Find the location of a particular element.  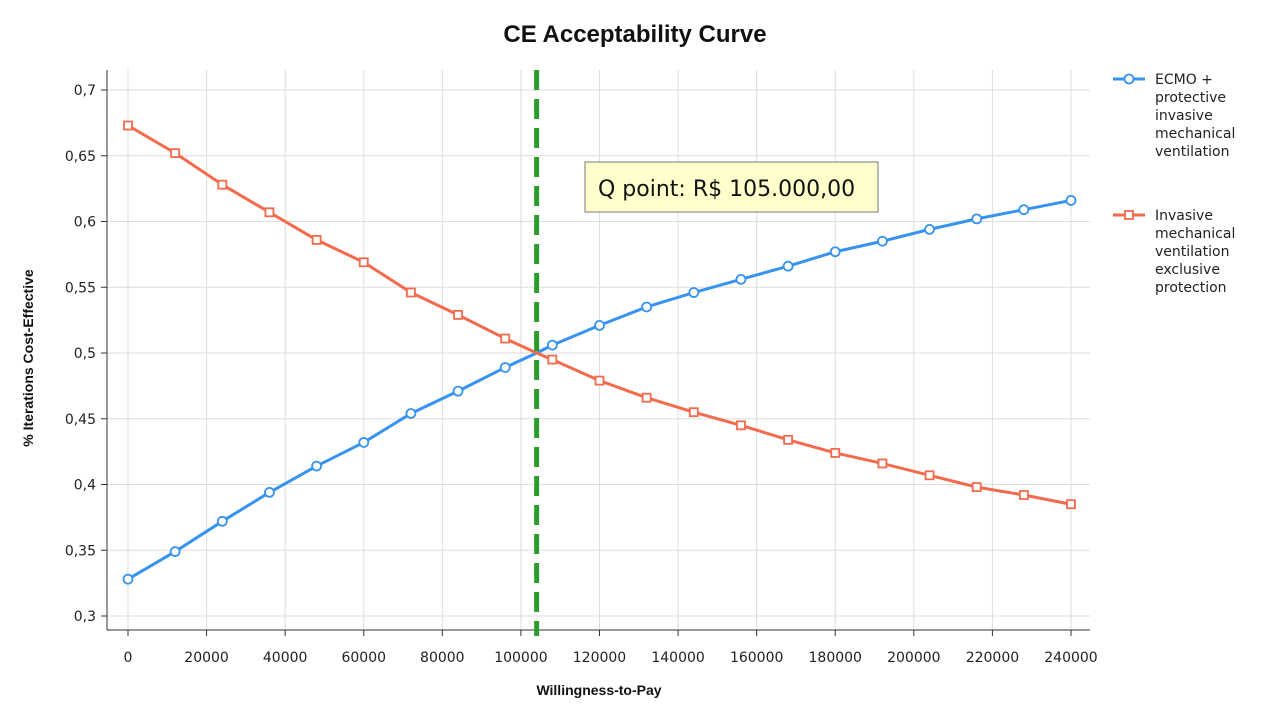

x-tick-label: 200000 is located at coordinates (913, 658).